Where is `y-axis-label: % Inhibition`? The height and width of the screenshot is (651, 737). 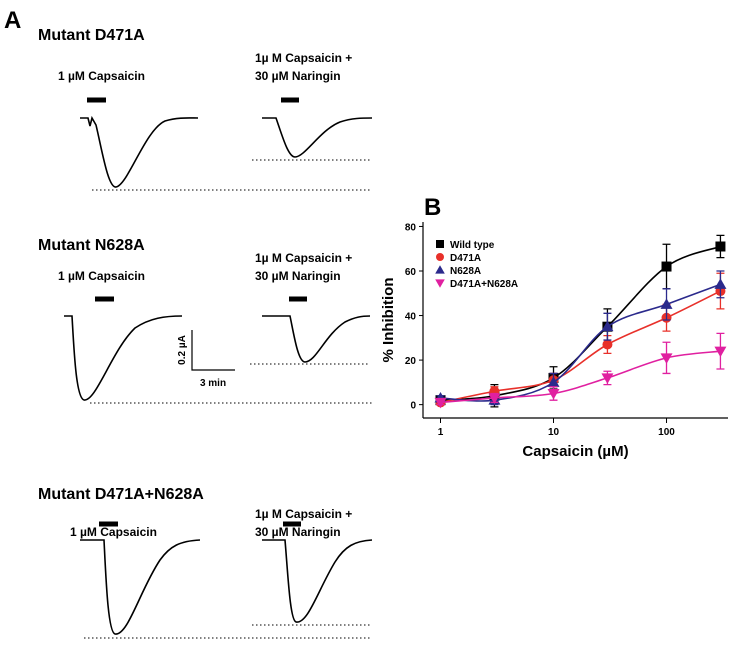
y-axis-label: % Inhibition is located at coordinates (388, 320).